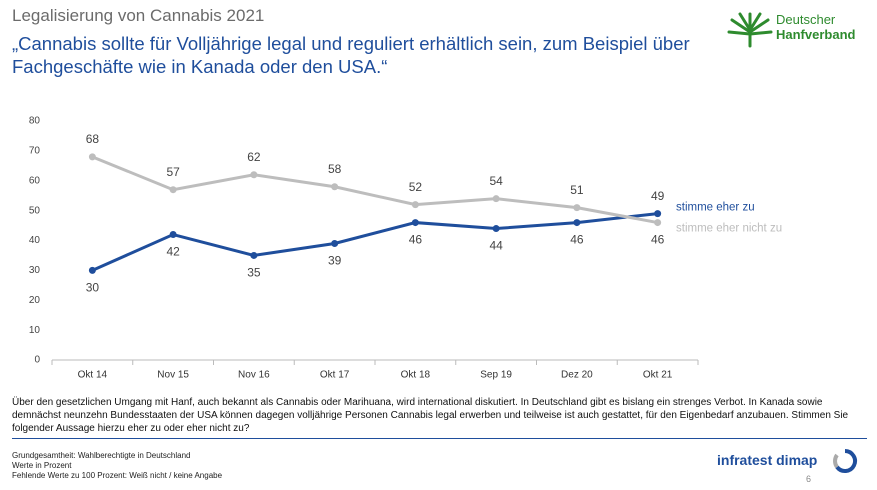 This screenshot has width=877, height=490. I want to click on x-tick-label: Okt 14, so click(93, 375).